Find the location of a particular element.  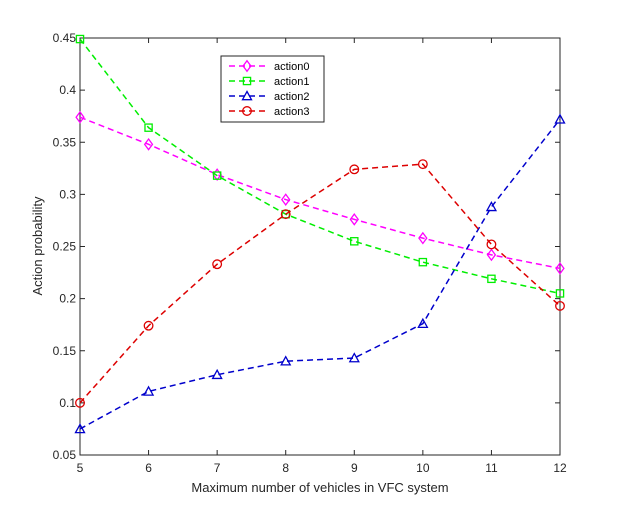

legend-box is located at coordinates (272, 89).